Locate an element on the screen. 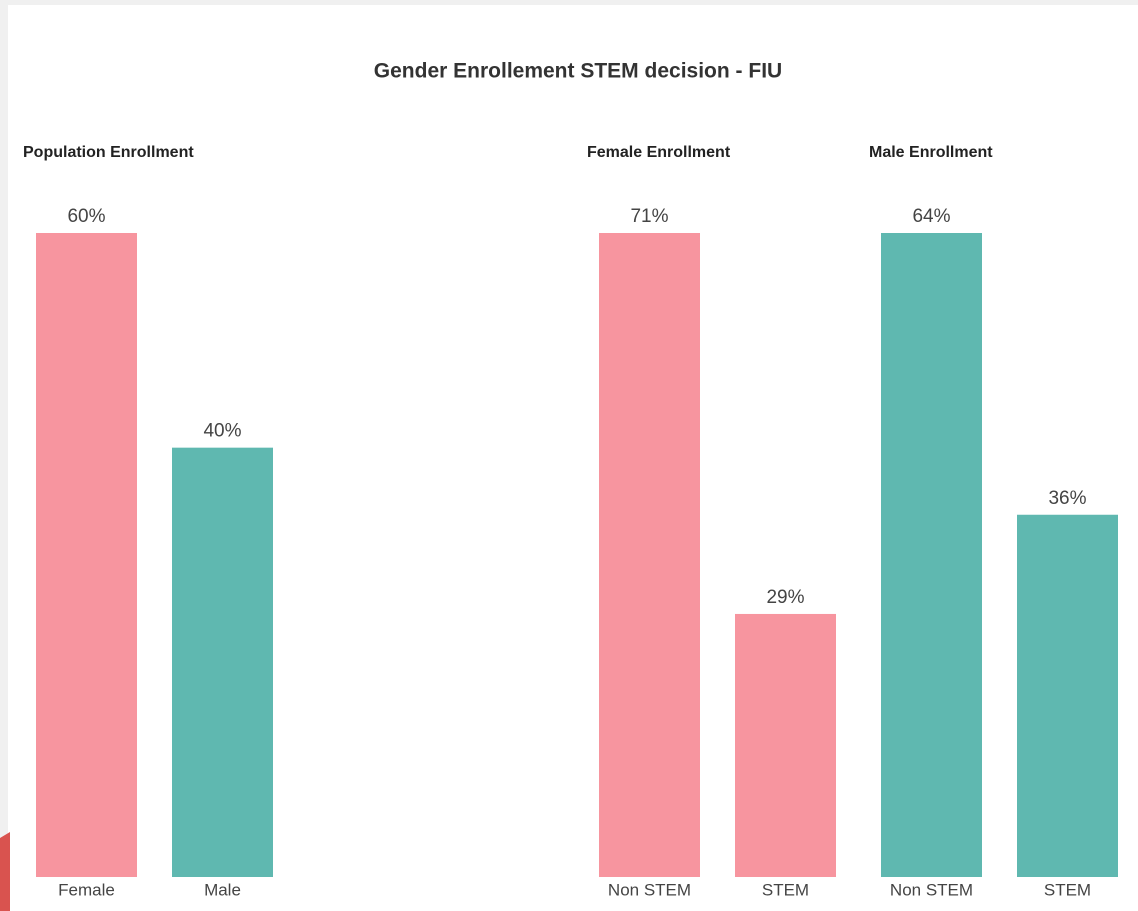  decoration is located at coordinates (5, 871).